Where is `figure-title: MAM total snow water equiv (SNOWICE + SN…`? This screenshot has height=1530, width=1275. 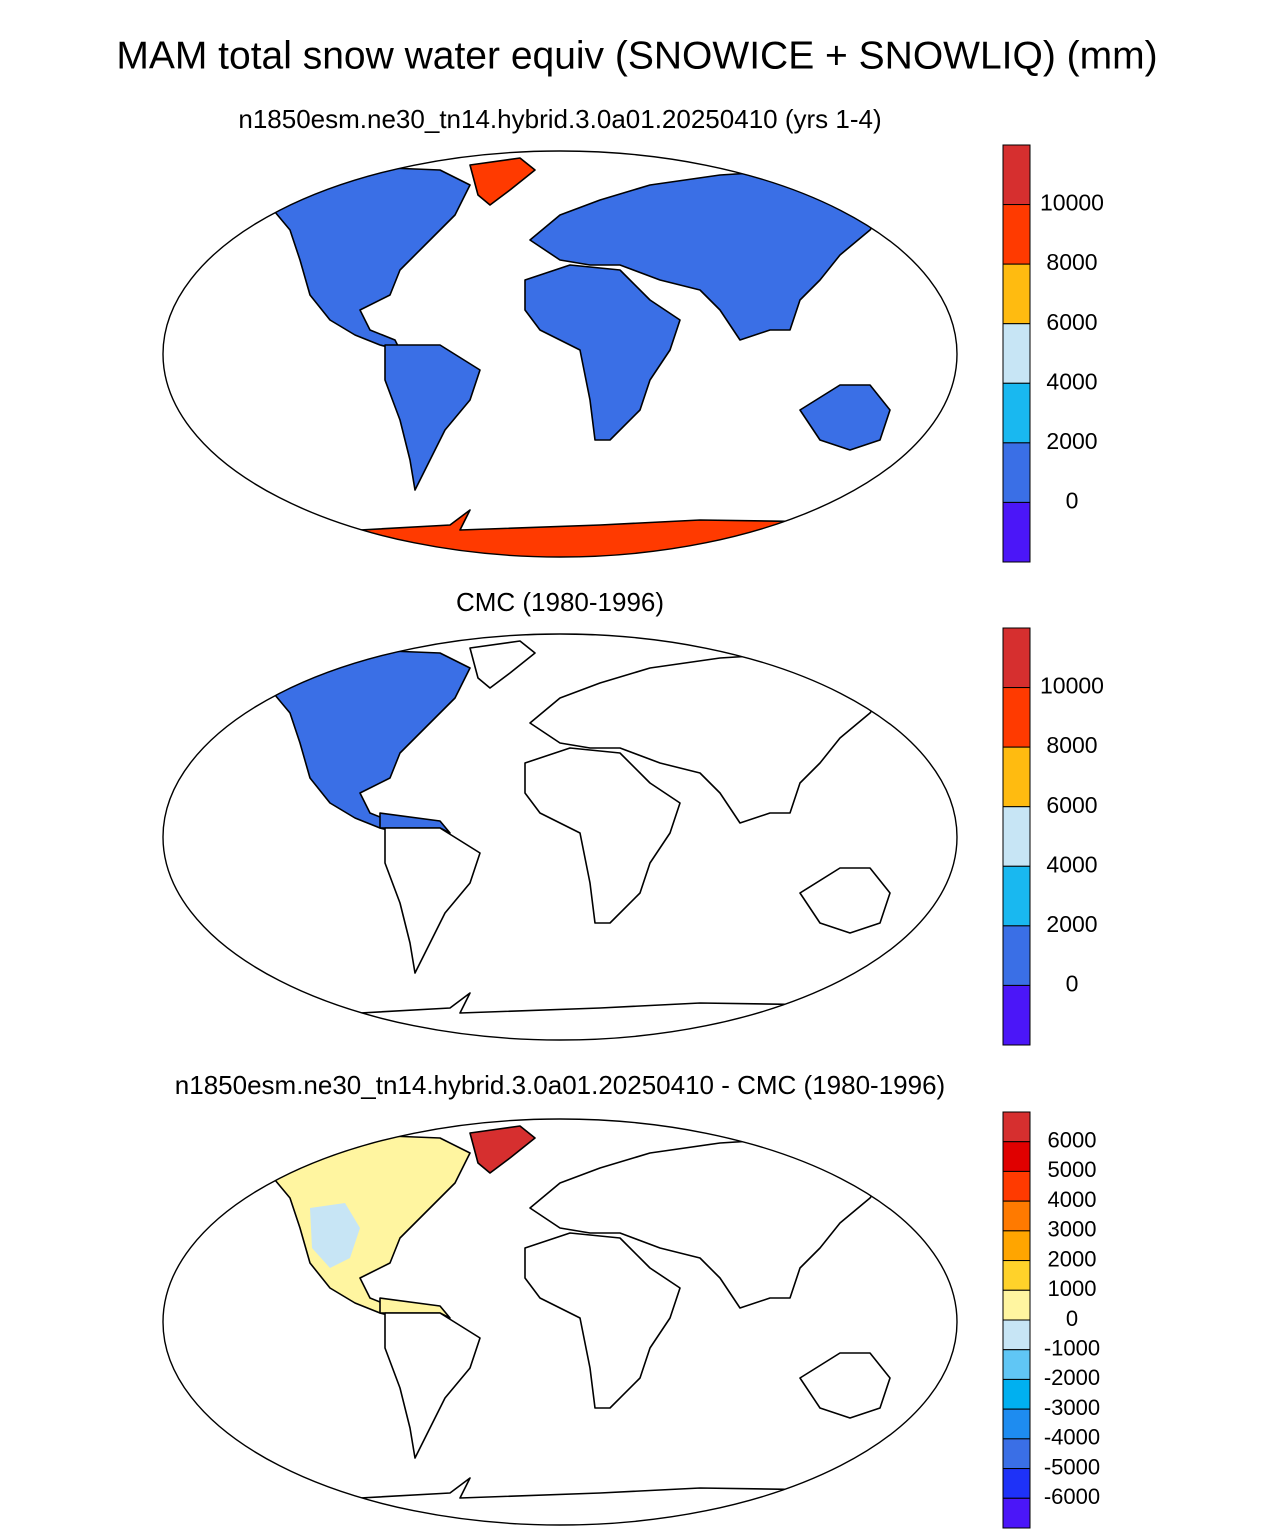
figure-title: MAM total snow water equiv (SNOWICE + SN… is located at coordinates (636, 55).